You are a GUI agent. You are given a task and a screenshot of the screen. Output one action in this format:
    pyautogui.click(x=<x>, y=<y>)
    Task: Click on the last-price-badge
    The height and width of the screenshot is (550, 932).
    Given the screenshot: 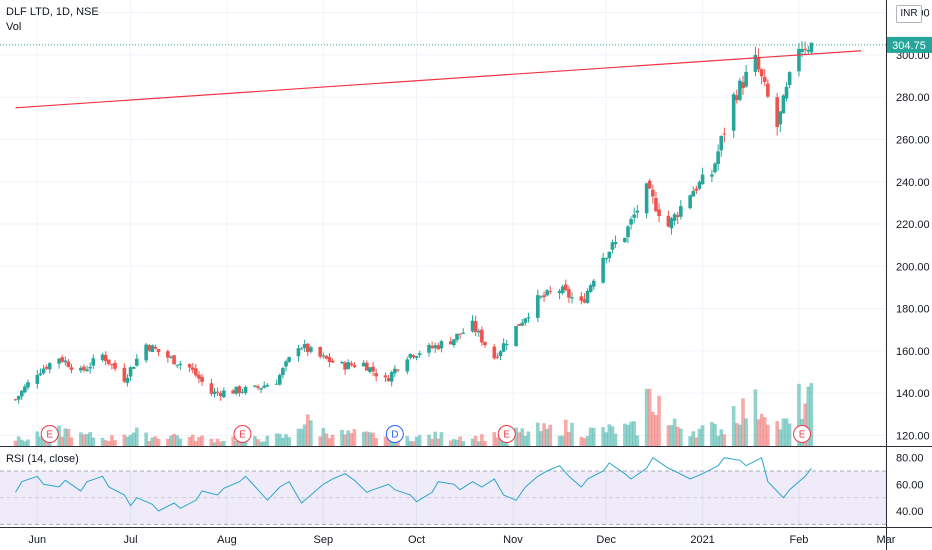 What is the action you would take?
    pyautogui.click(x=909, y=44)
    